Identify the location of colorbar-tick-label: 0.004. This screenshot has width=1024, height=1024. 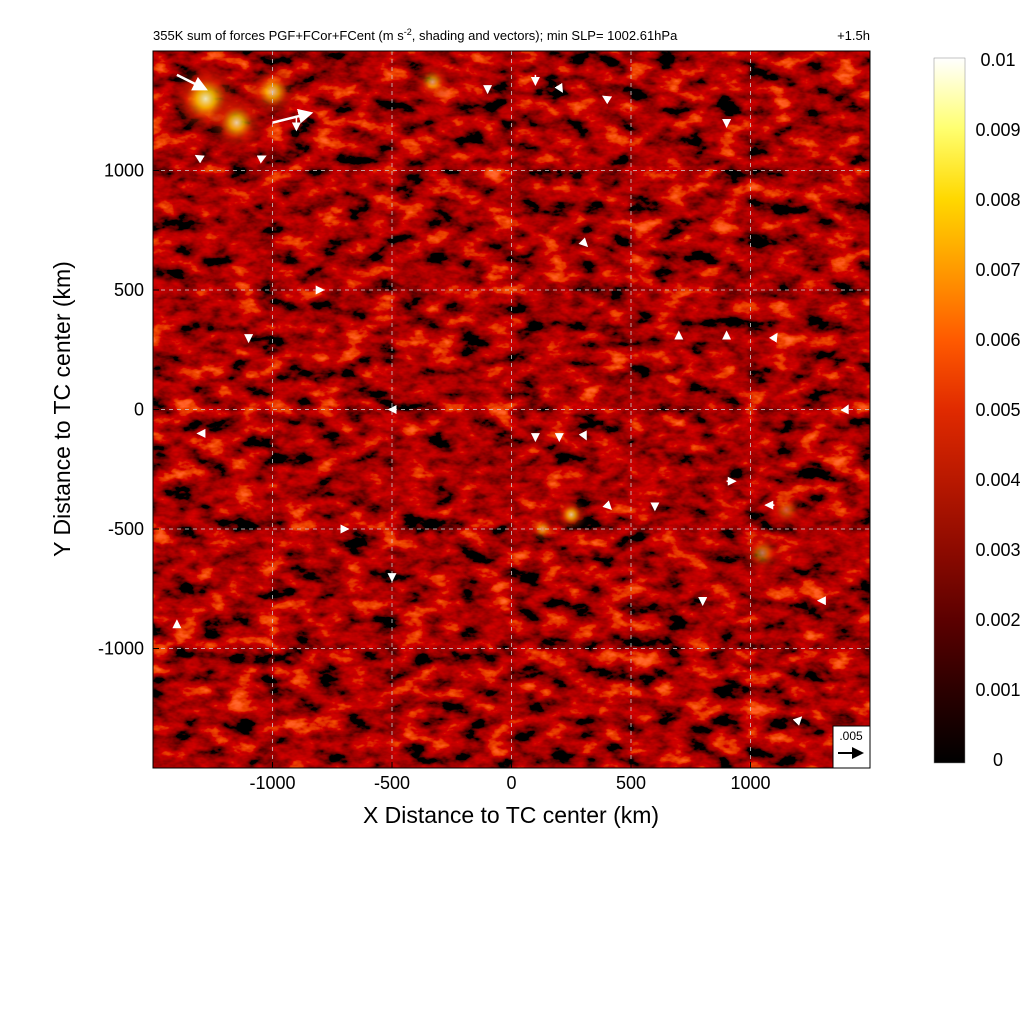
(997, 480).